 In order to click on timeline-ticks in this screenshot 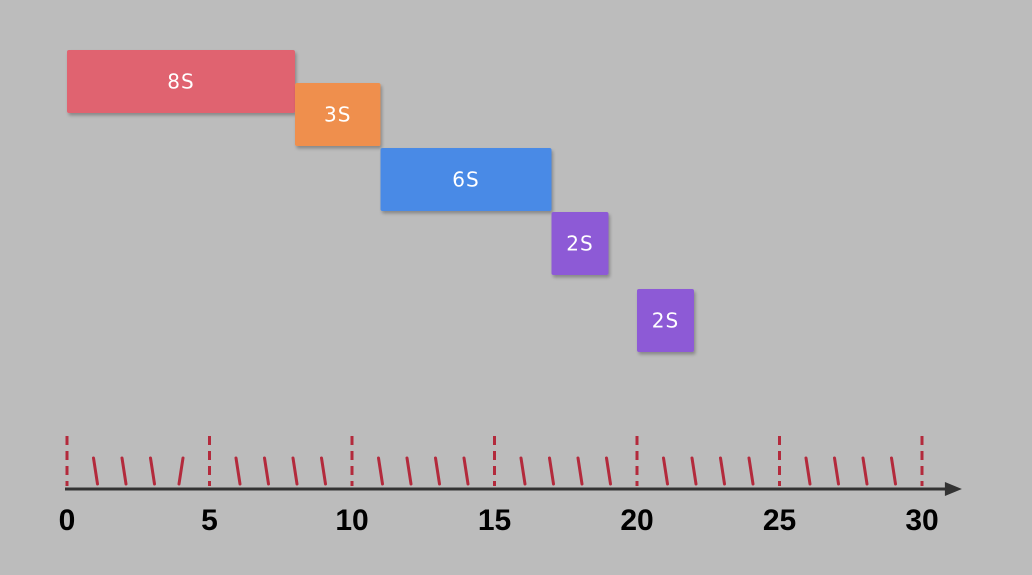, I will do `click(494, 461)`.